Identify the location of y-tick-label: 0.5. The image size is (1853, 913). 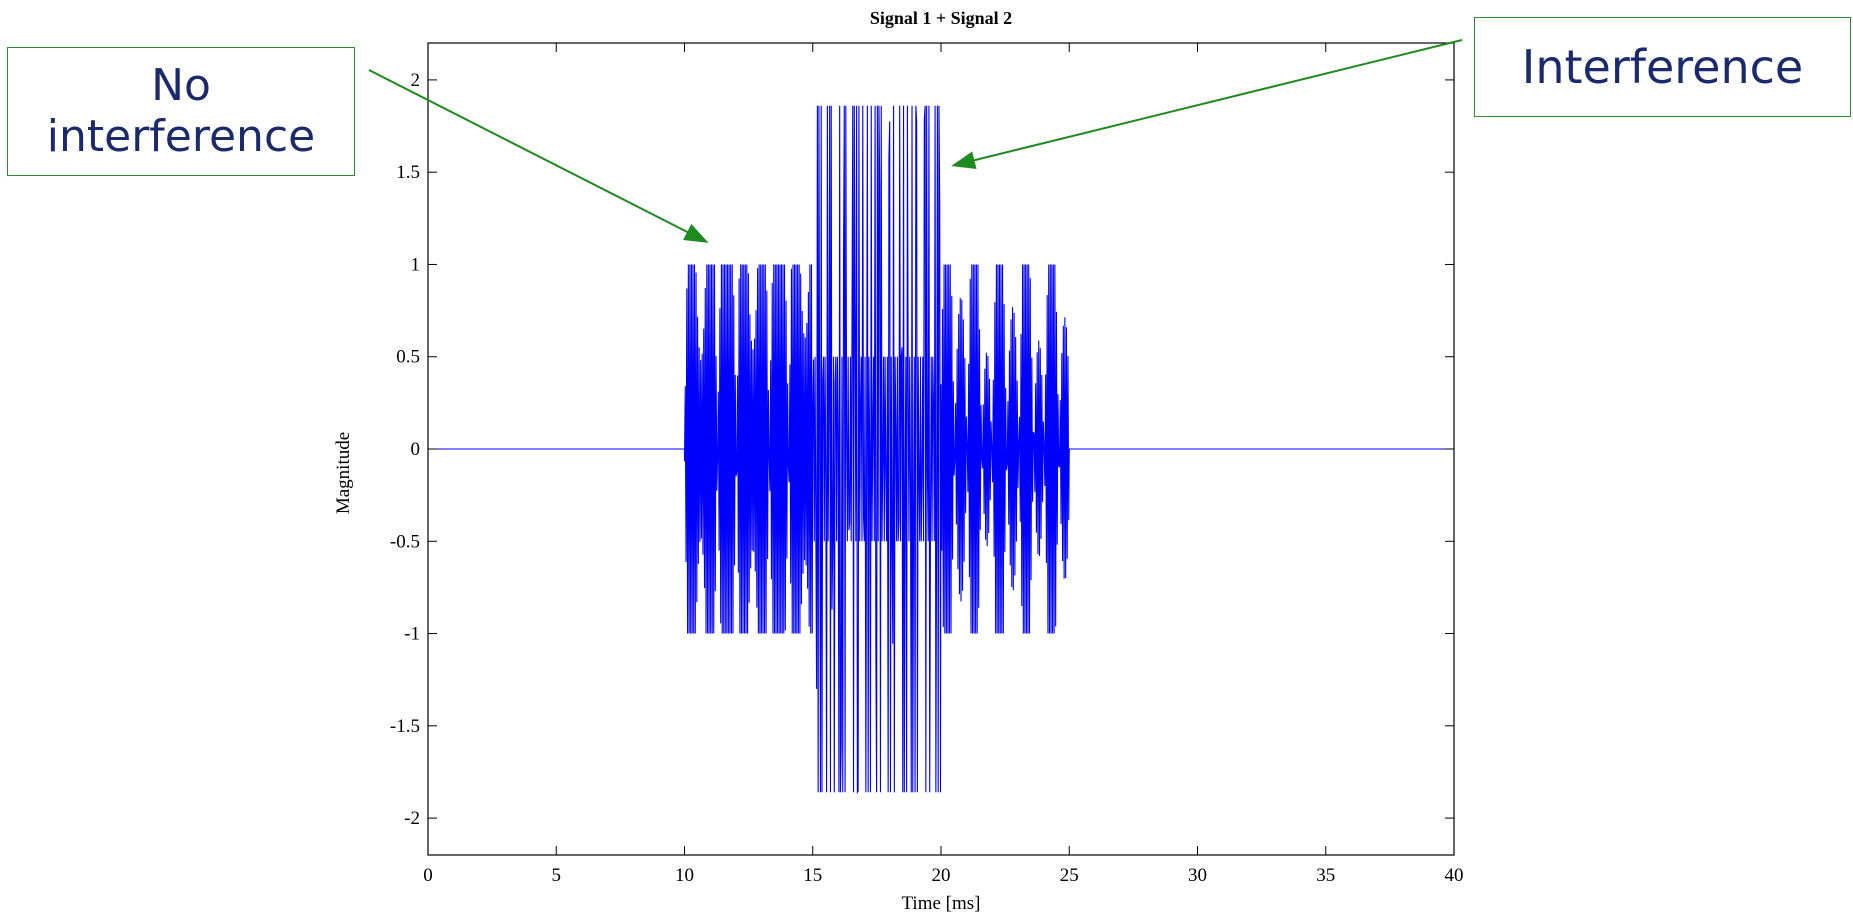
(408, 357).